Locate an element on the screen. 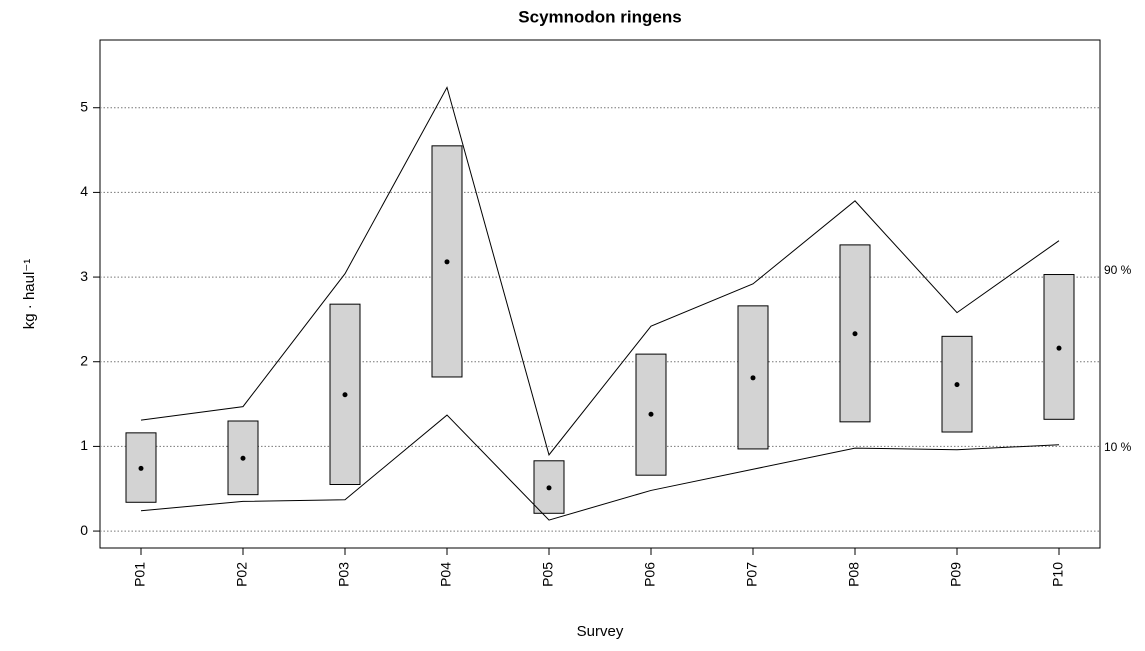  y-tick-label: 5 is located at coordinates (84, 106).